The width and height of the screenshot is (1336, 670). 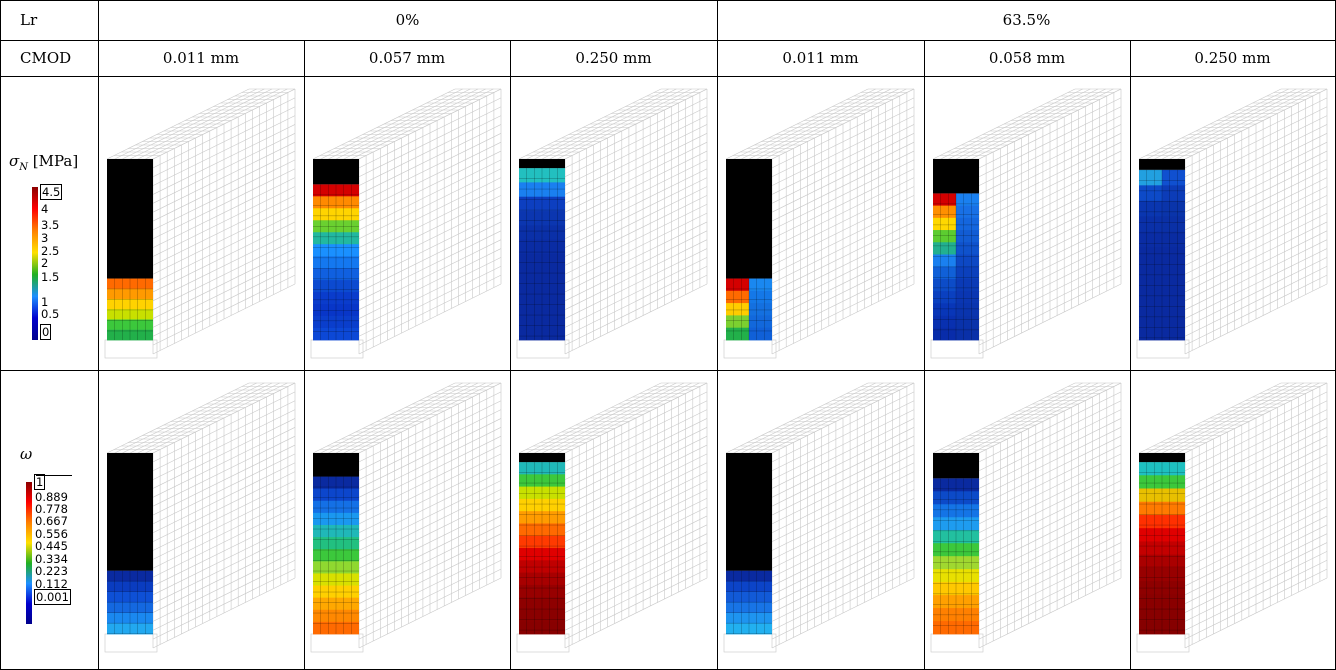 I want to click on lr-group-1: 63.5%, so click(x=1026, y=20).